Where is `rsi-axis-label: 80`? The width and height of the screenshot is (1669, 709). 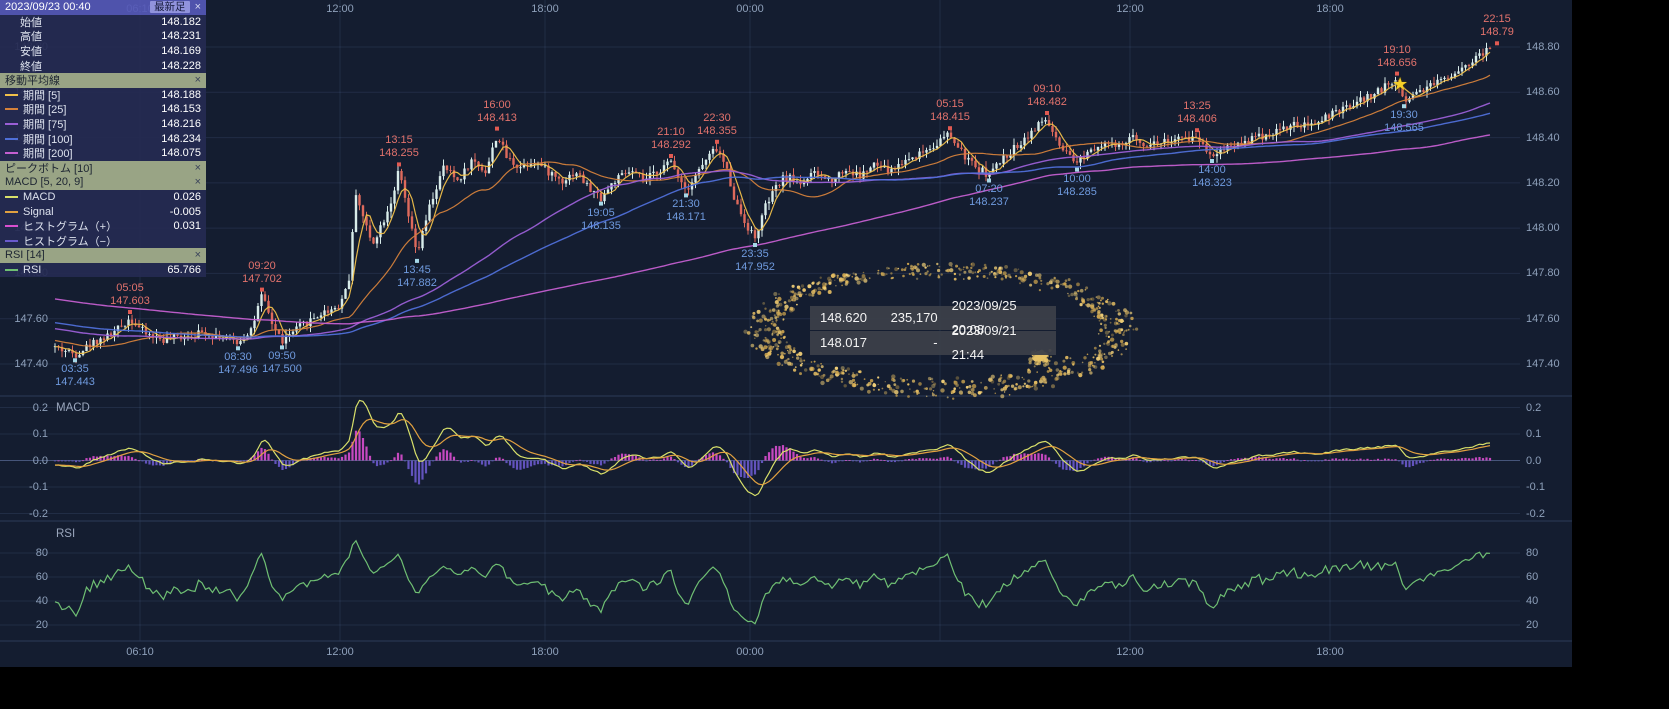
rsi-axis-label: 80 is located at coordinates (41, 553).